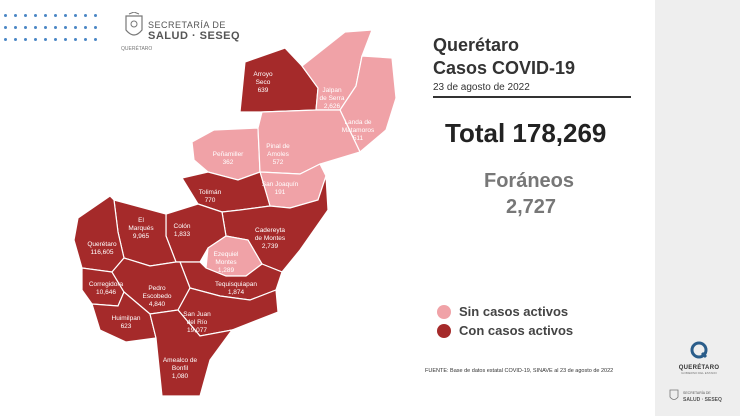 The width and height of the screenshot is (740, 416). I want to click on label-corregidora: Corregidora 10,646, so click(106, 288).